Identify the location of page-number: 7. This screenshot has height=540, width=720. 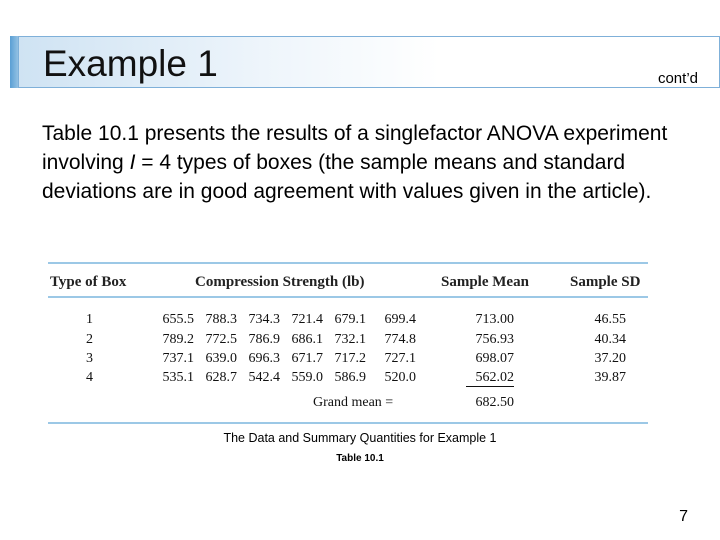
(683, 516).